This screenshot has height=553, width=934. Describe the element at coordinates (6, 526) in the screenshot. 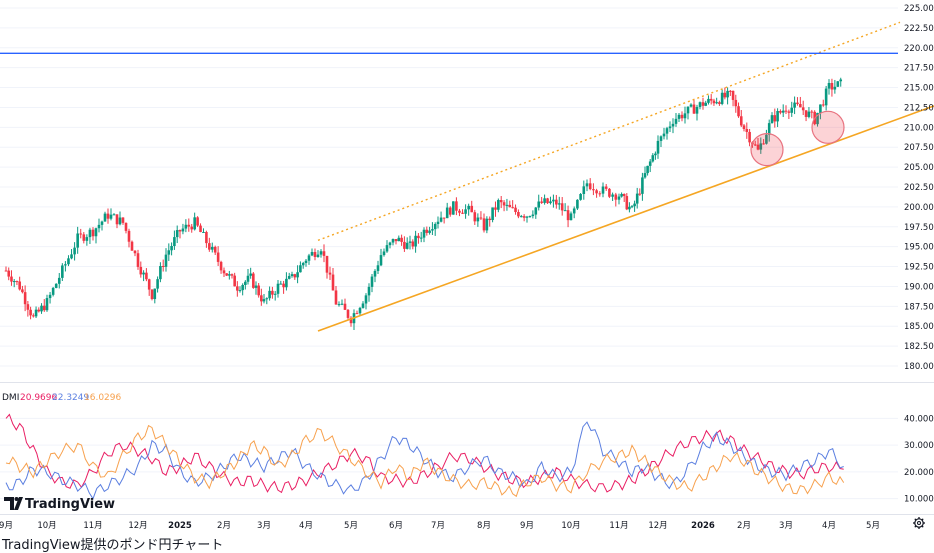

I see `time-tick-label: 9月` at that location.